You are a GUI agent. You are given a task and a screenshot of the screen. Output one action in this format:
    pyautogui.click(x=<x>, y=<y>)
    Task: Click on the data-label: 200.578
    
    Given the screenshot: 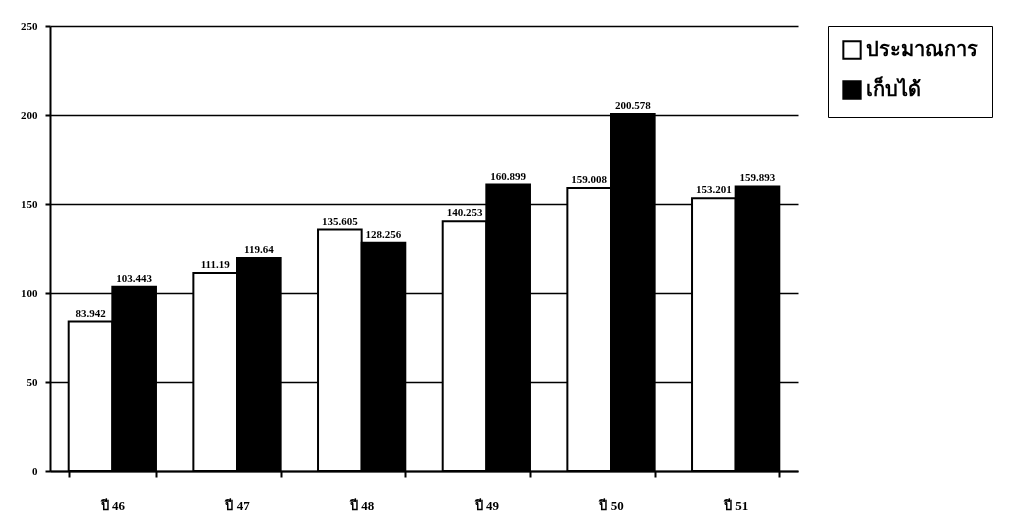 What is the action you would take?
    pyautogui.click(x=633, y=104)
    